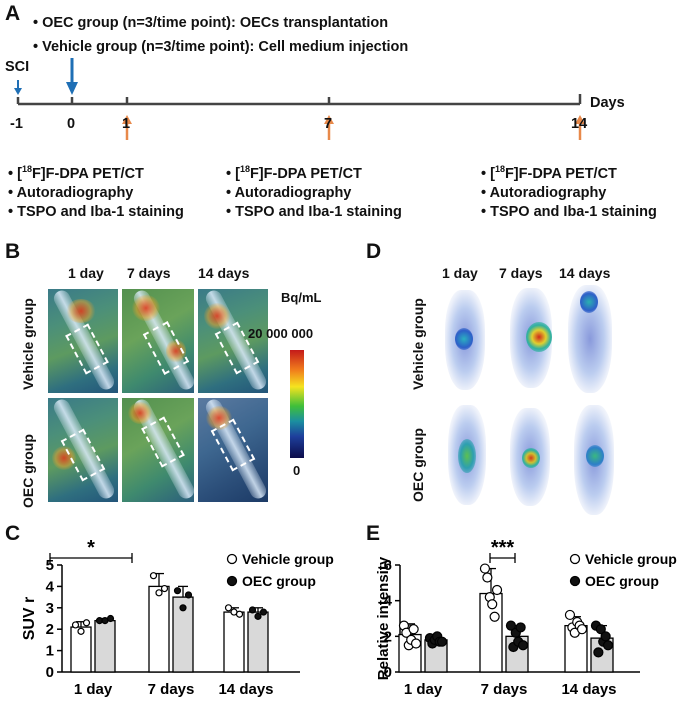 Image resolution: width=679 pixels, height=702 pixels. What do you see at coordinates (588, 689) in the screenshot?
I see `x-tick-label: 14 days` at bounding box center [588, 689].